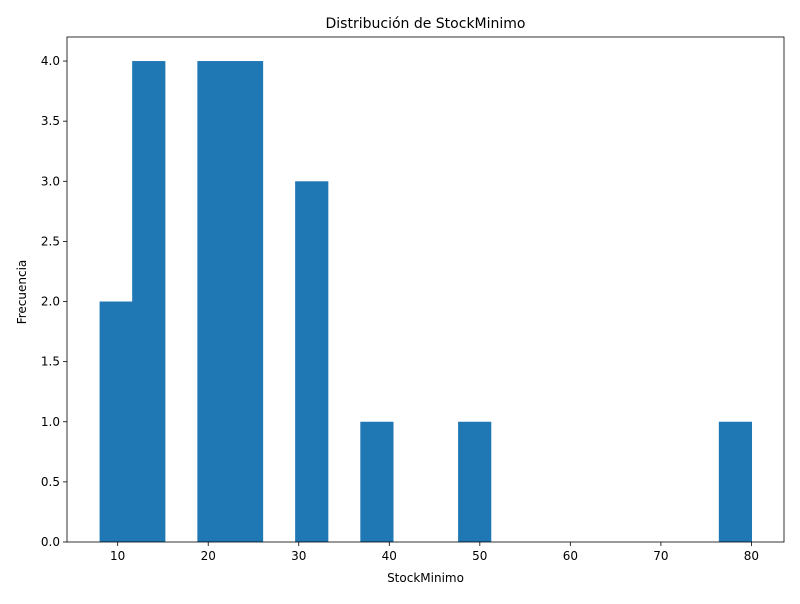 Image resolution: width=800 pixels, height=604 pixels. What do you see at coordinates (50, 241) in the screenshot?
I see `y-tick-label-5: 2.5` at bounding box center [50, 241].